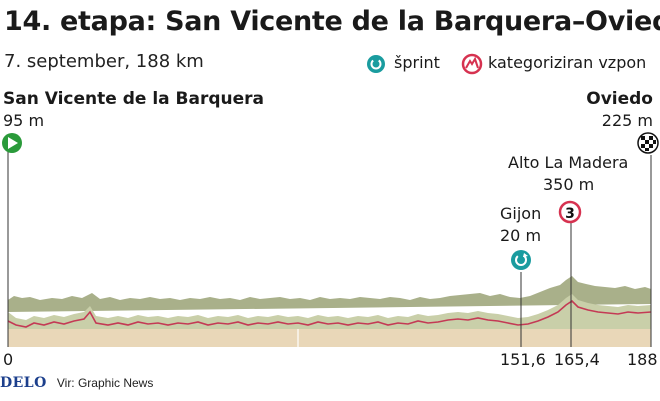 This screenshot has width=660, height=401. I want to click on start-play-icon, so click(12, 143).